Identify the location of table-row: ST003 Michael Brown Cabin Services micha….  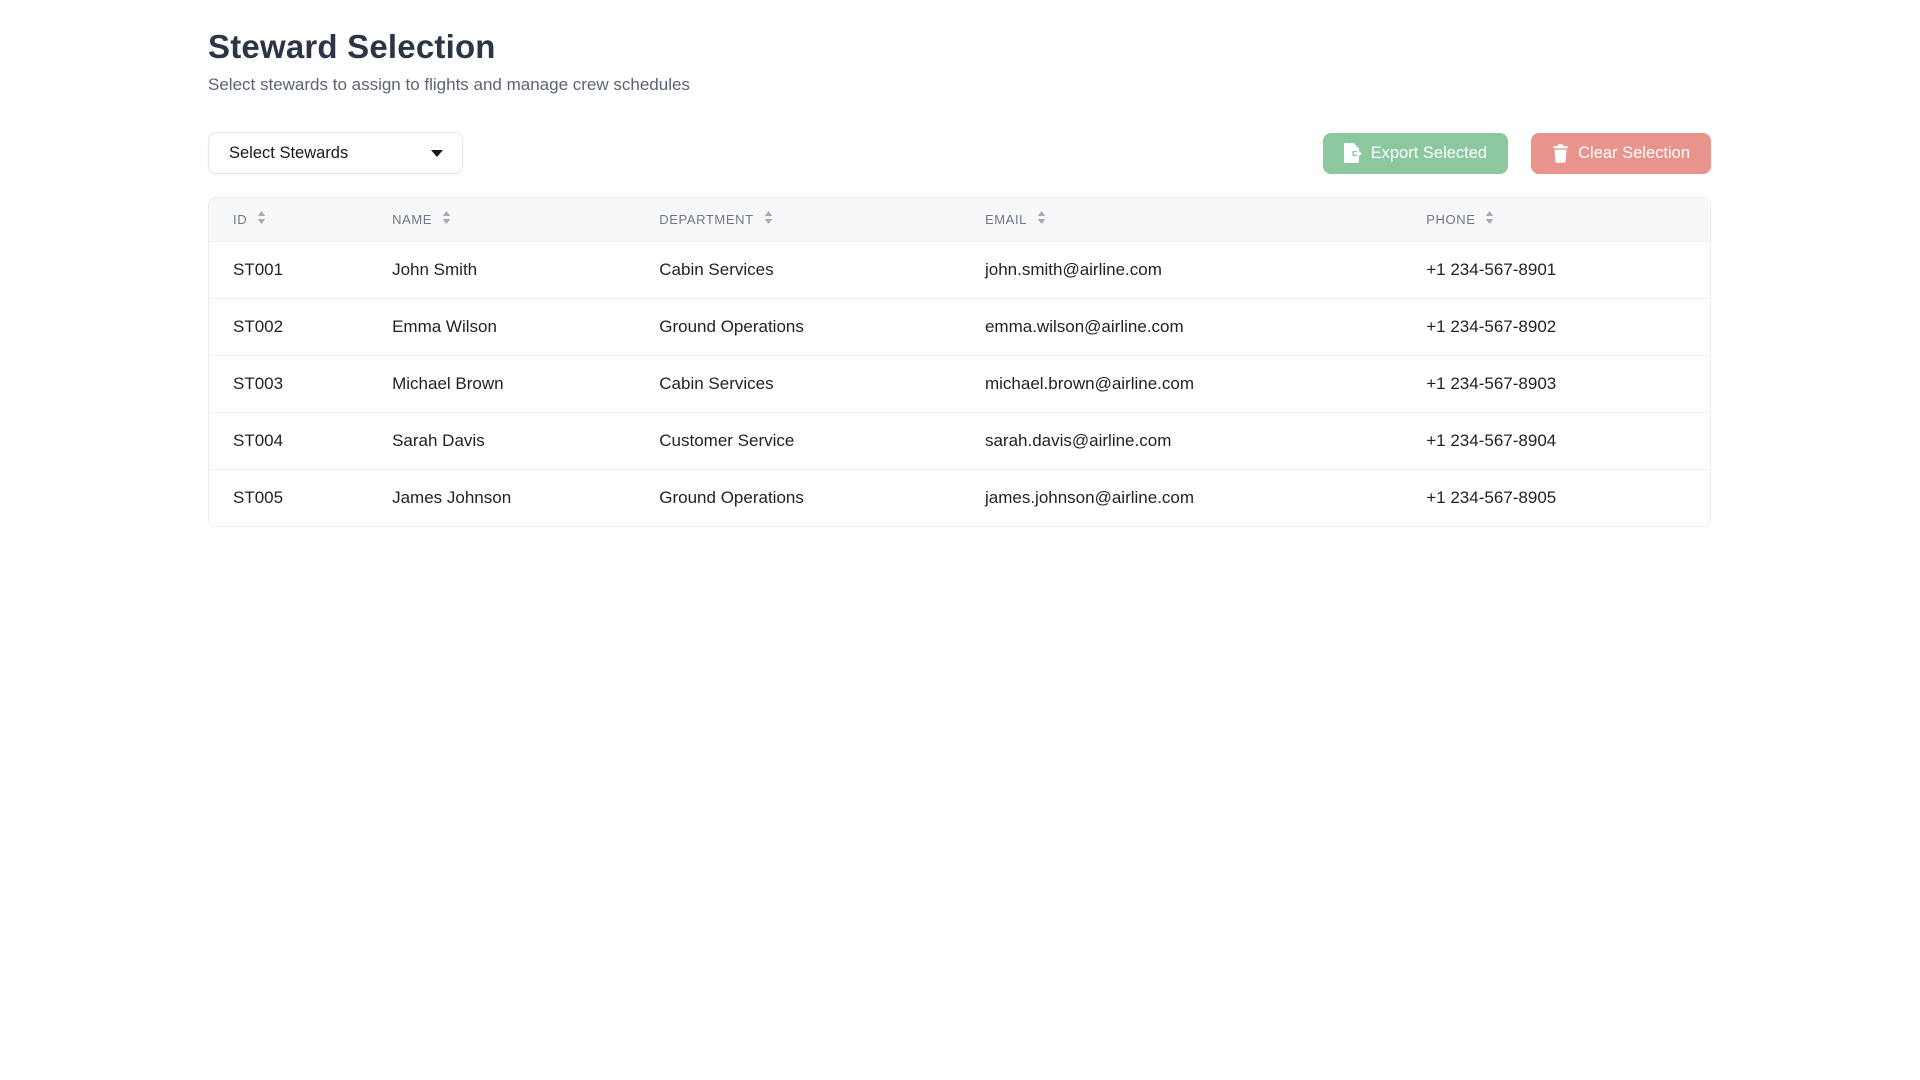
(959, 383).